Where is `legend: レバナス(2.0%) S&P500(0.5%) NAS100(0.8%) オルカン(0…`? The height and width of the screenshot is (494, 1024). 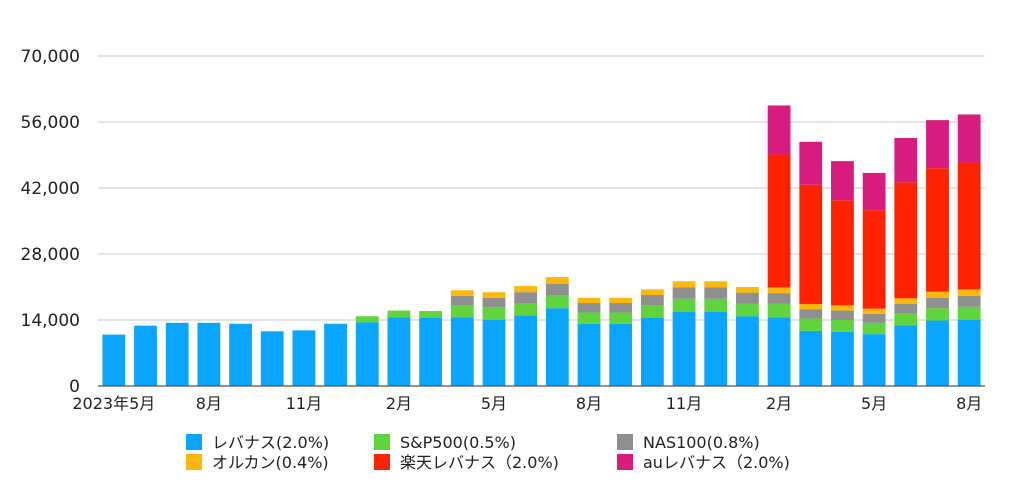
legend: レバナス(2.0%) S&P500(0.5%) NAS100(0.8%) オルカン(0… is located at coordinates (488, 452).